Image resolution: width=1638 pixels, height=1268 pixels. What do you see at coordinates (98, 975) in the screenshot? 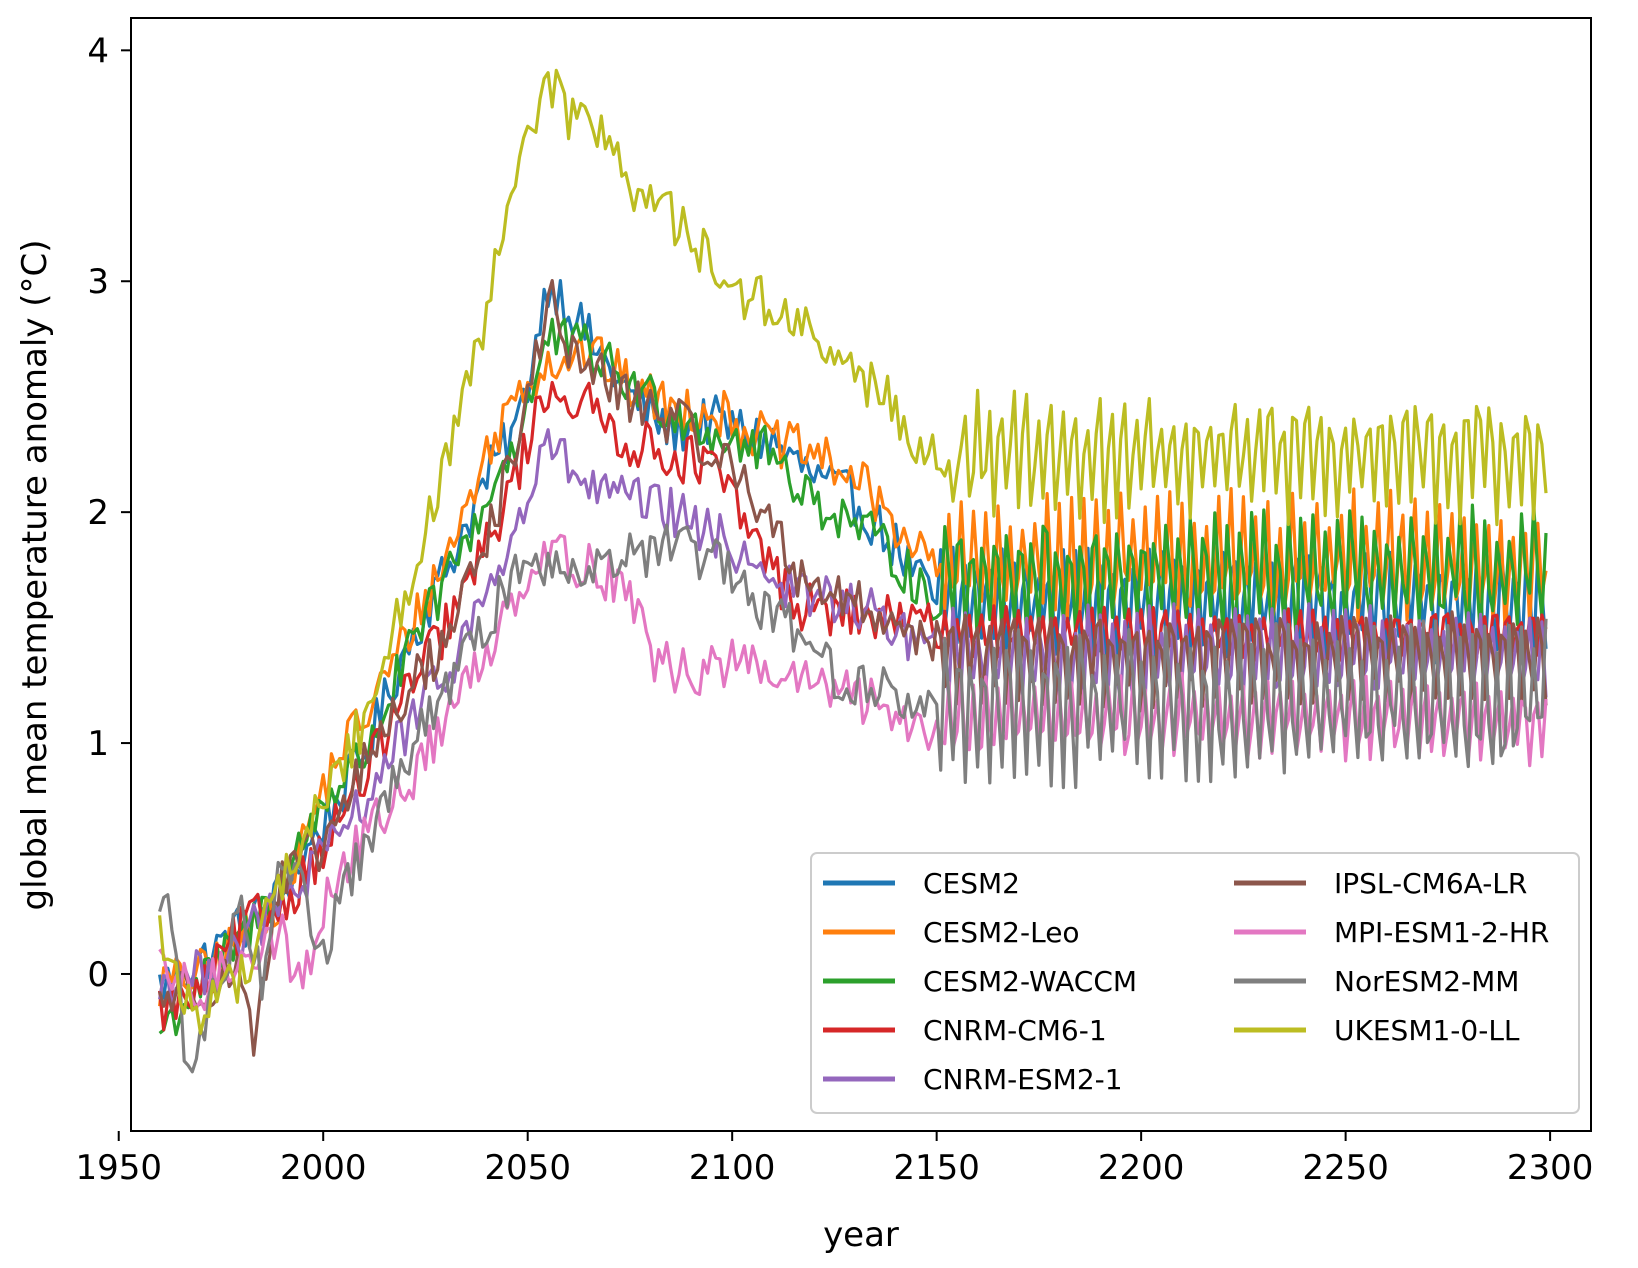
I see `y-tick-label: 0` at bounding box center [98, 975].